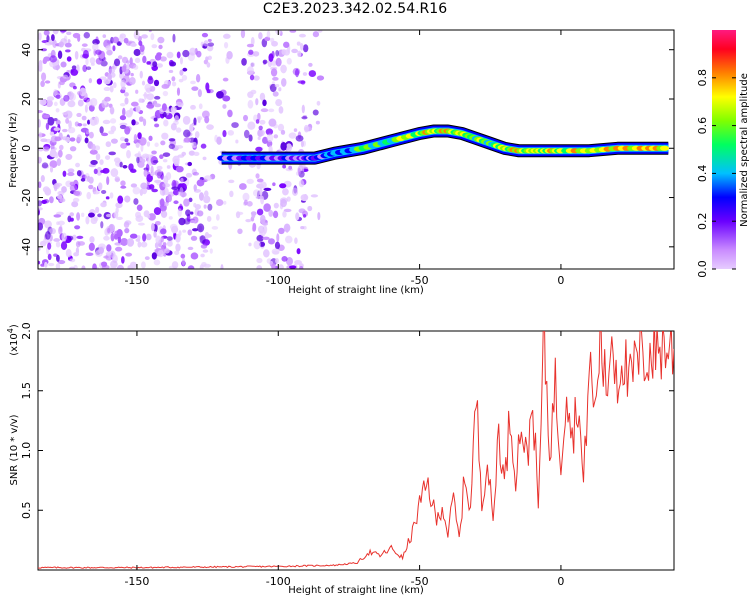 The height and width of the screenshot is (600, 750). What do you see at coordinates (26, 511) in the screenshot?
I see `bottom-ytick-label: 0.5` at bounding box center [26, 511].